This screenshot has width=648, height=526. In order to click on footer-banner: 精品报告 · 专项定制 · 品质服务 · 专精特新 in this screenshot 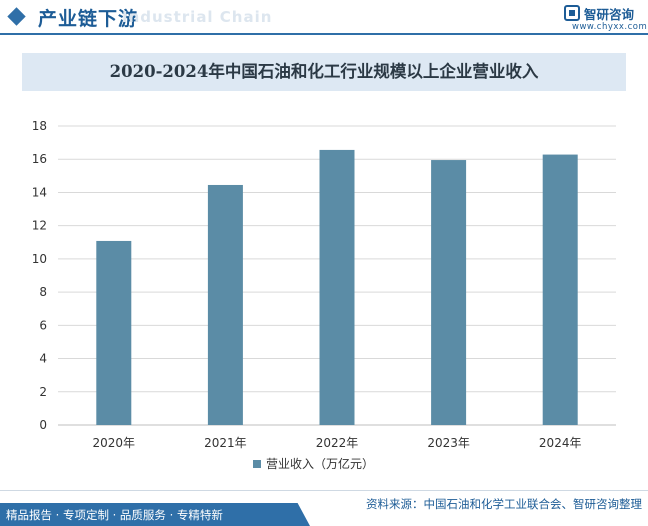, I will do `click(155, 514)`.